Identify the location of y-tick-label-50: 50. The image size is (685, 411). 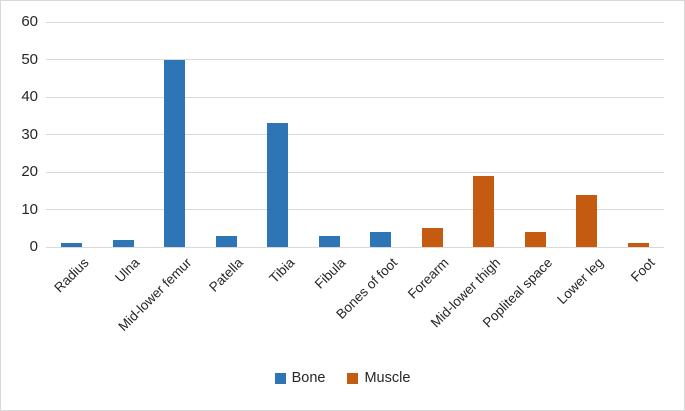
(29, 59).